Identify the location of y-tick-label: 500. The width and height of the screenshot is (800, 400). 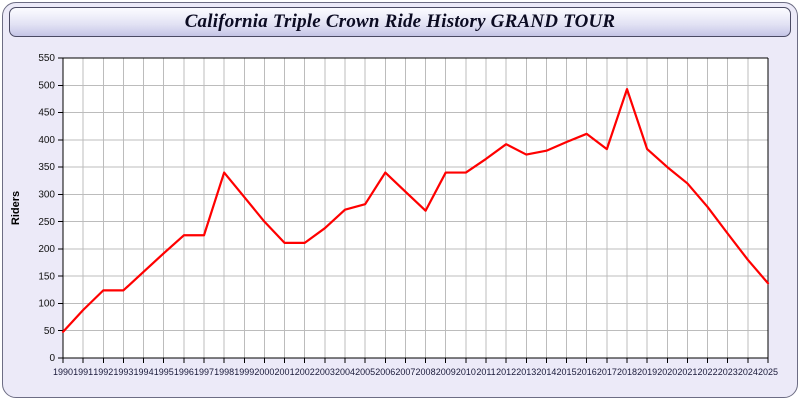
(46, 85).